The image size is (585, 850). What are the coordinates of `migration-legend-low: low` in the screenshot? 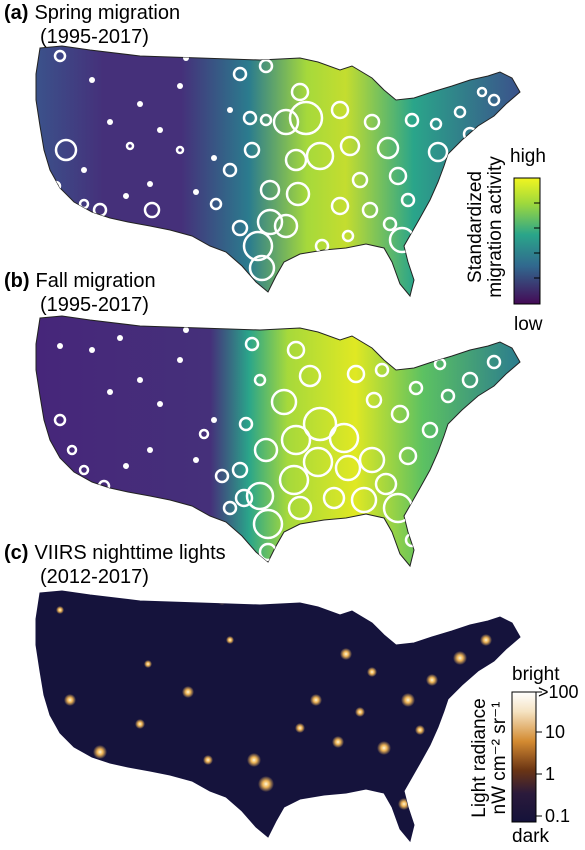 It's located at (528, 324).